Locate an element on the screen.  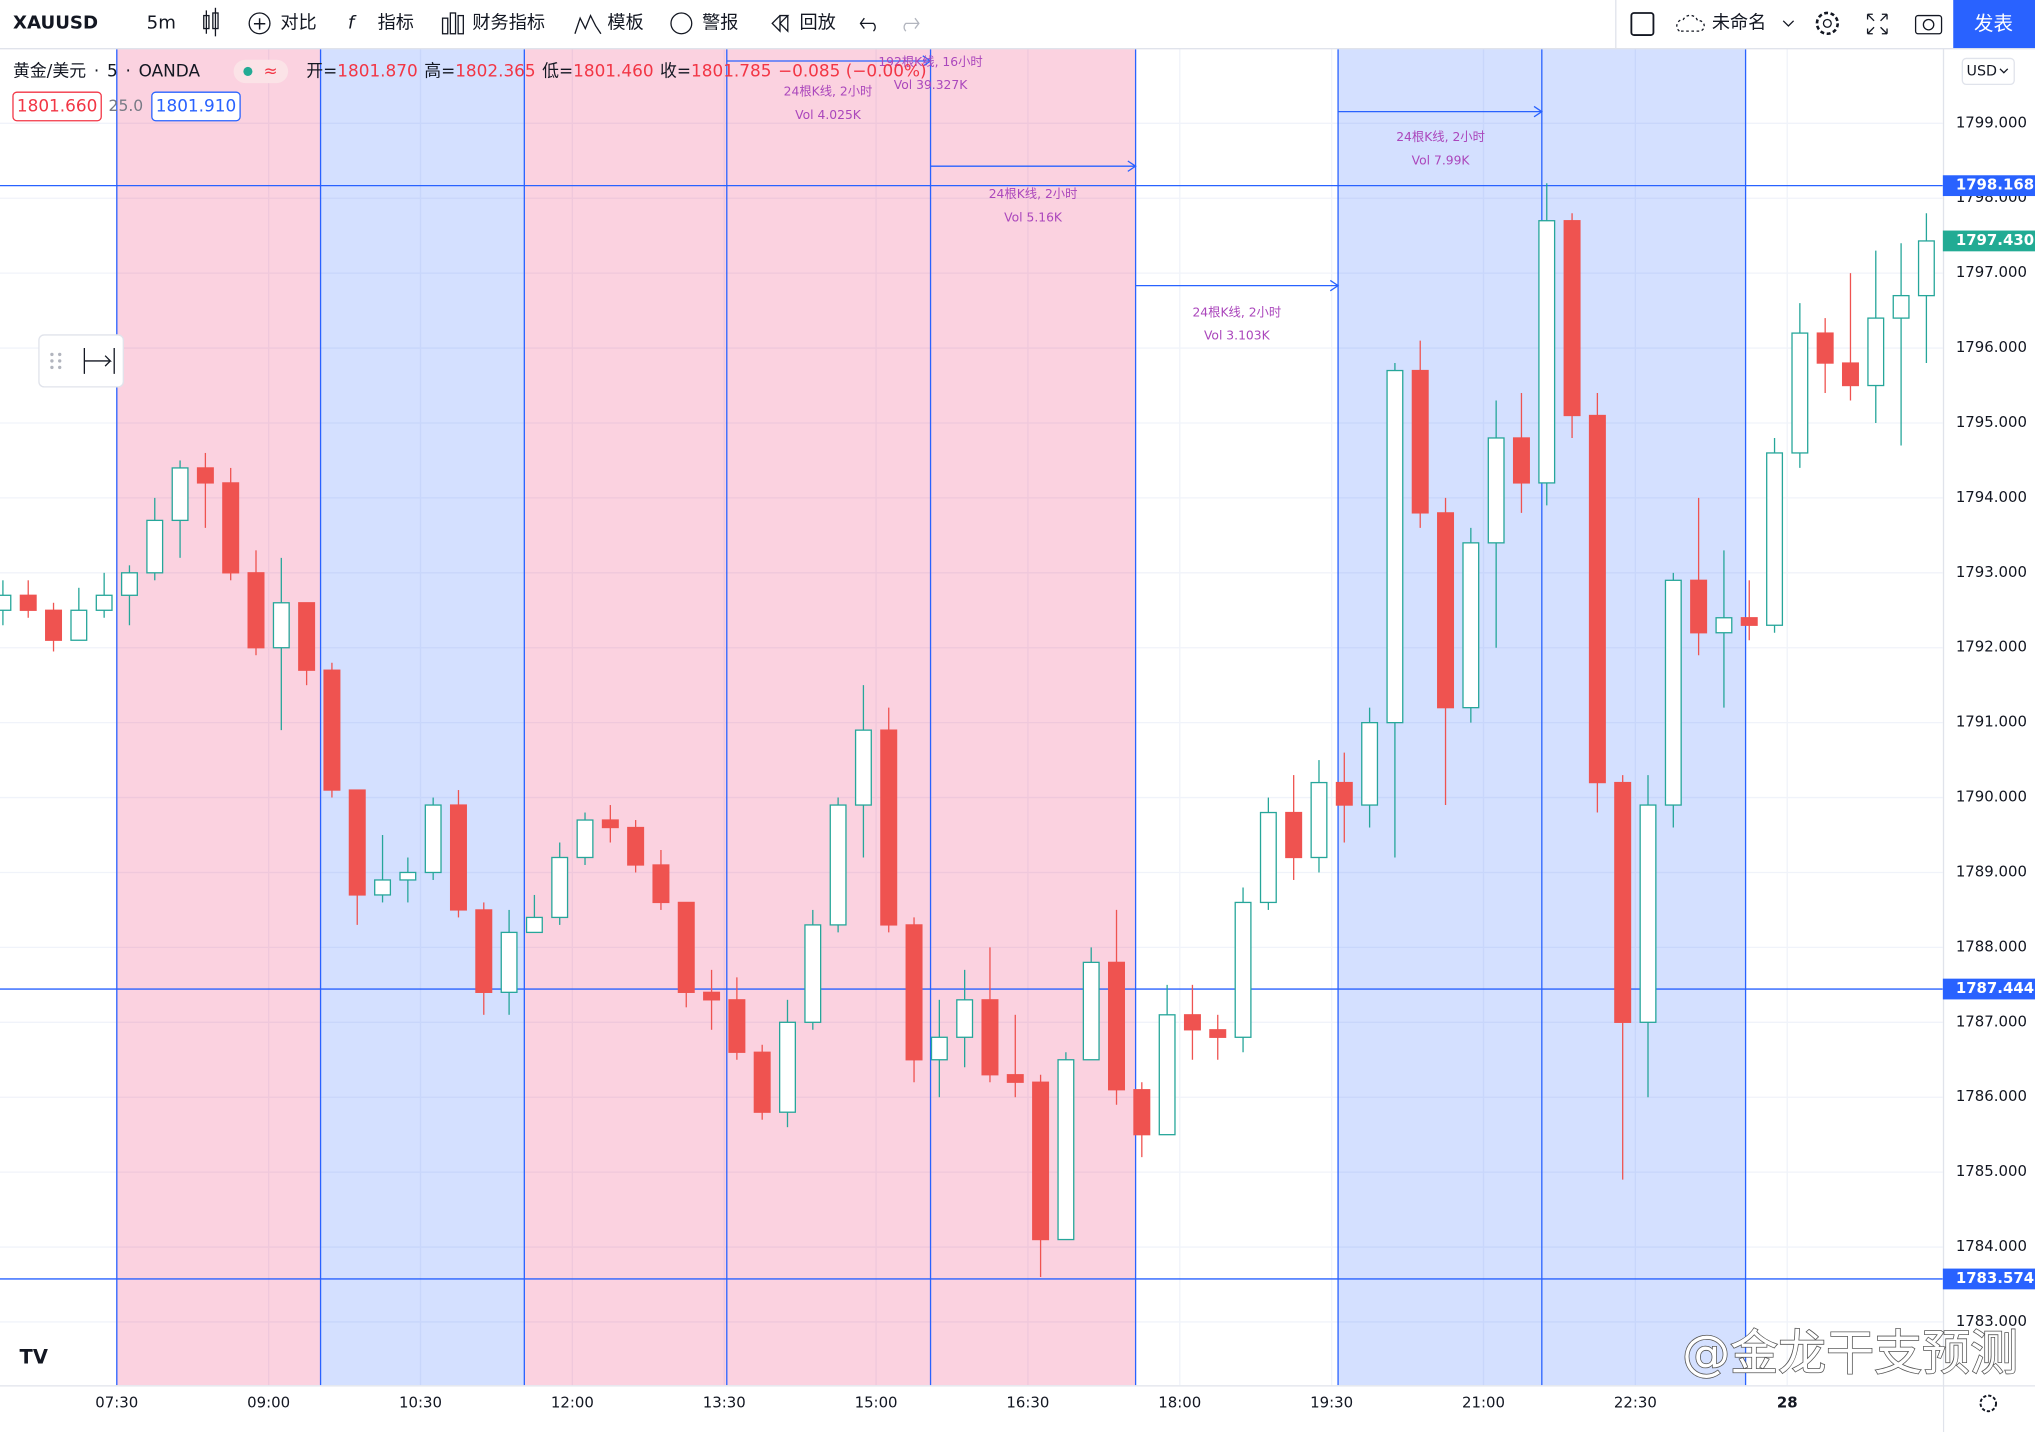
legend-open-label: 开= is located at coordinates (321, 70).